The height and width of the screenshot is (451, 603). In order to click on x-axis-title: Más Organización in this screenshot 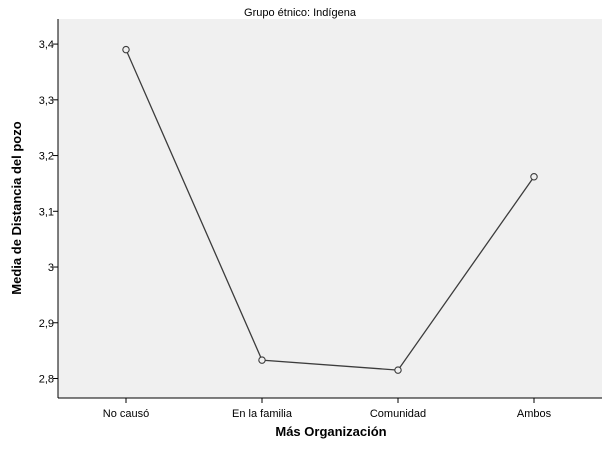, I will do `click(330, 431)`.